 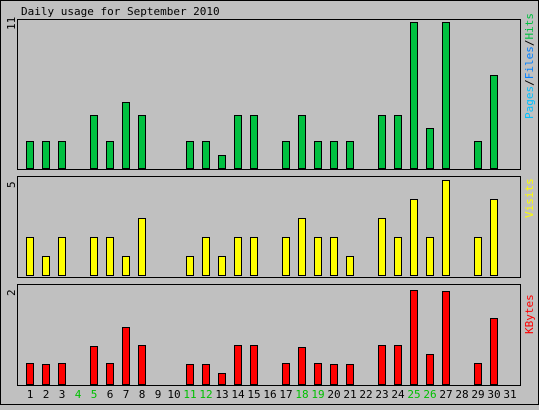 What do you see at coordinates (253, 394) in the screenshot?
I see `x-tick-label-15: 15` at bounding box center [253, 394].